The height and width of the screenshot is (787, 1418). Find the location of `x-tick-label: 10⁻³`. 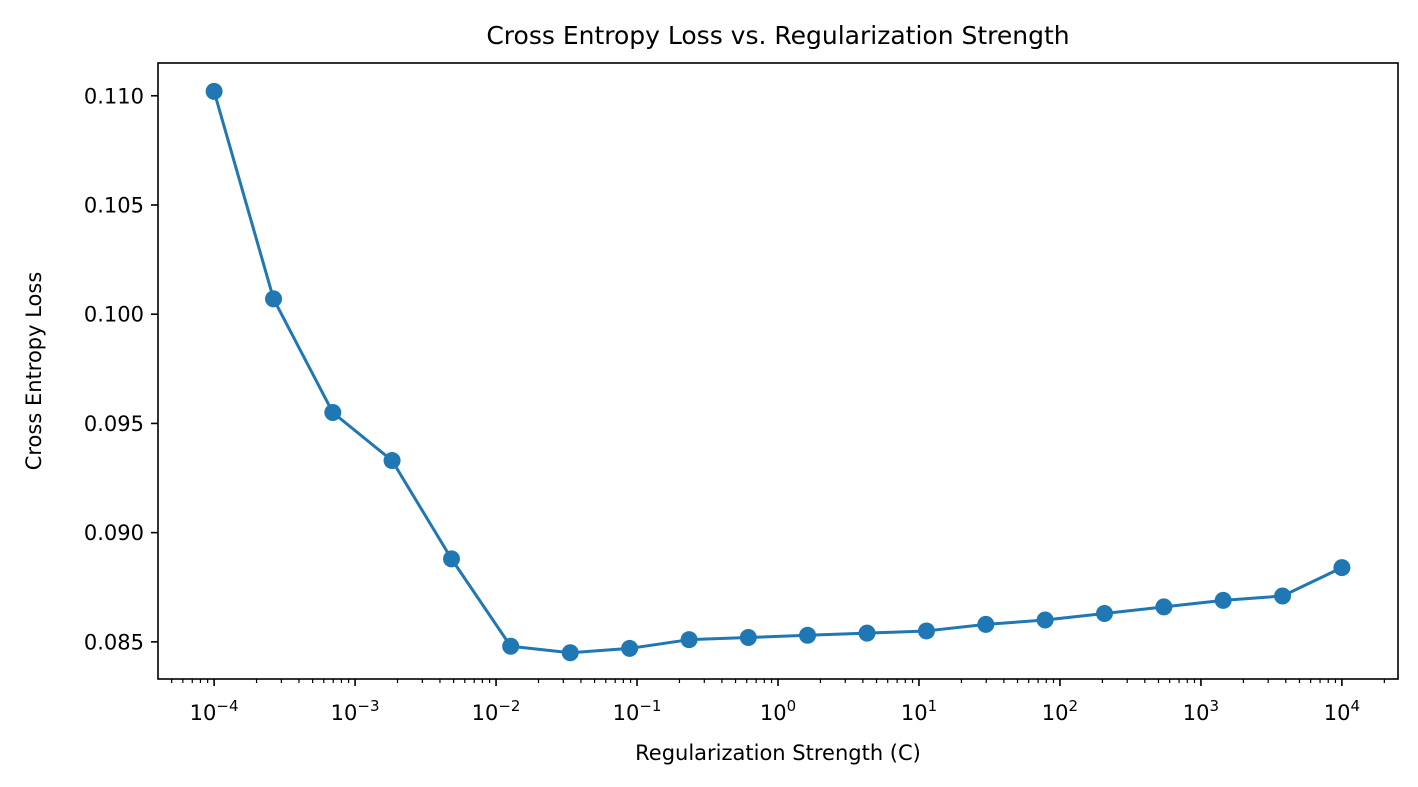

x-tick-label: 10⁻³ is located at coordinates (355, 711).